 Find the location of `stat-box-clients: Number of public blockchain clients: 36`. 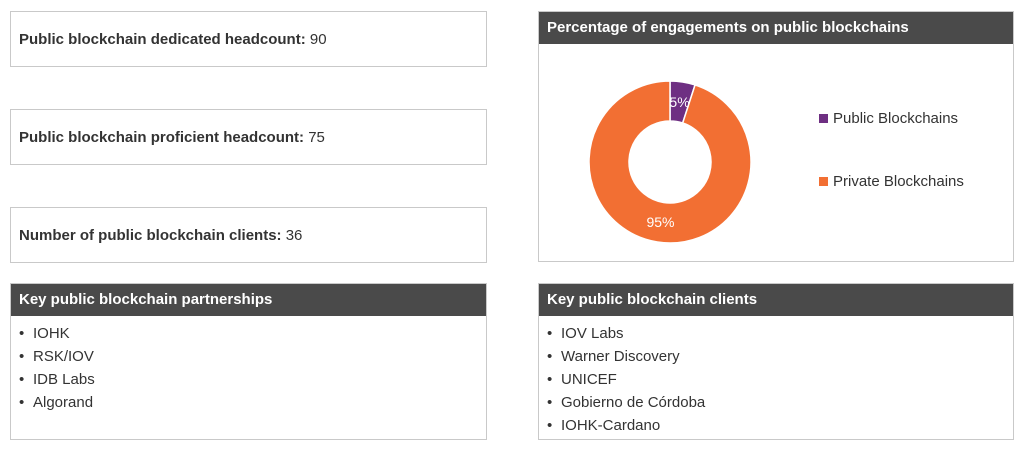

stat-box-clients: Number of public blockchain clients: 36 is located at coordinates (248, 235).